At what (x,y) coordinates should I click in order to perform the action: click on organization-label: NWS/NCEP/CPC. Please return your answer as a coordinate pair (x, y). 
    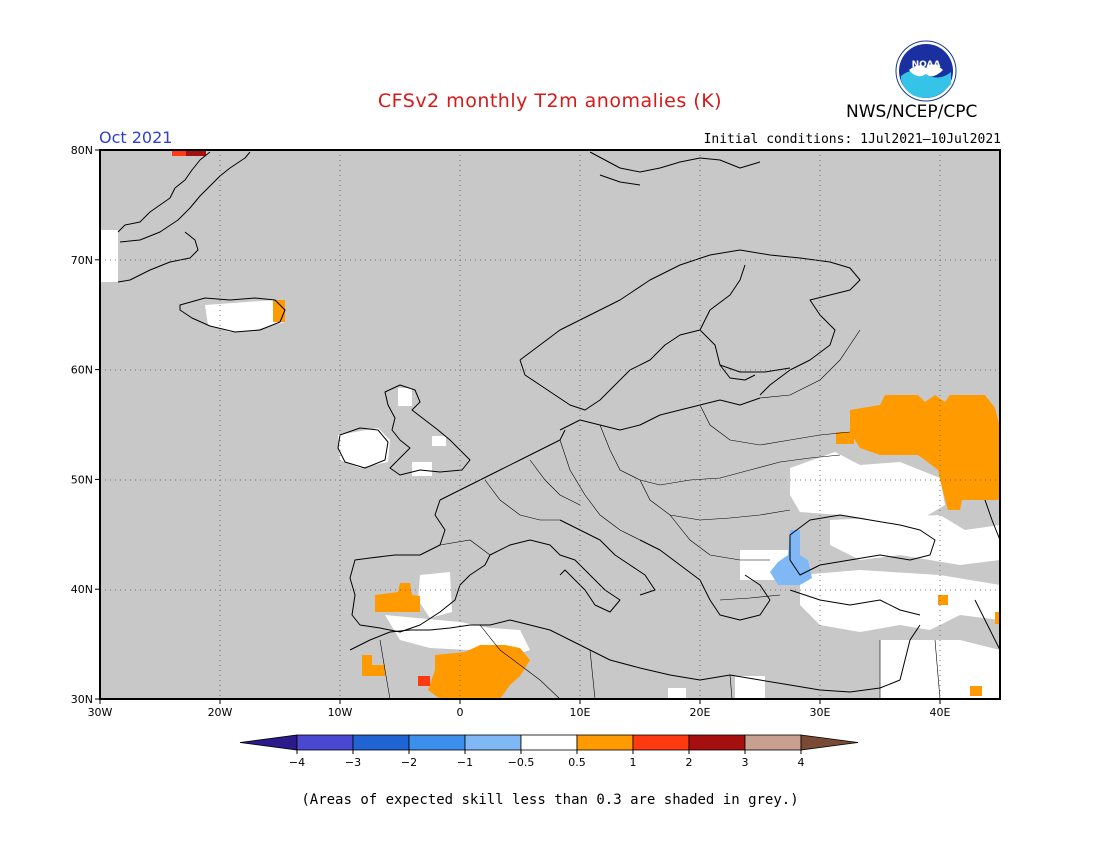
    Looking at the image, I should click on (912, 112).